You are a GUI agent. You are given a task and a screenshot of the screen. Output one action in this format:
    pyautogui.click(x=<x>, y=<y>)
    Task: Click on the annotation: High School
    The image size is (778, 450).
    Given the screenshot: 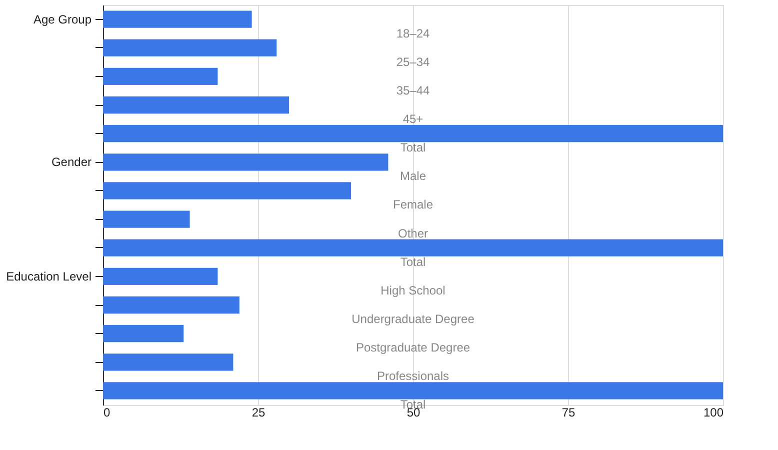 What is the action you would take?
    pyautogui.click(x=413, y=290)
    